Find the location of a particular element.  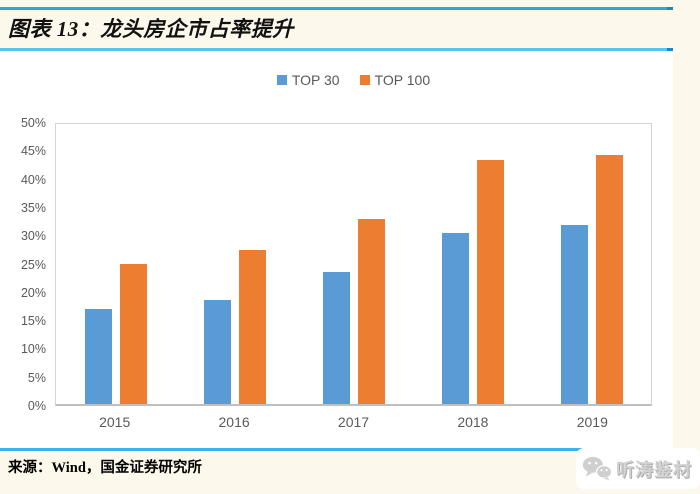

y-tick-label: 40% is located at coordinates (33, 179).